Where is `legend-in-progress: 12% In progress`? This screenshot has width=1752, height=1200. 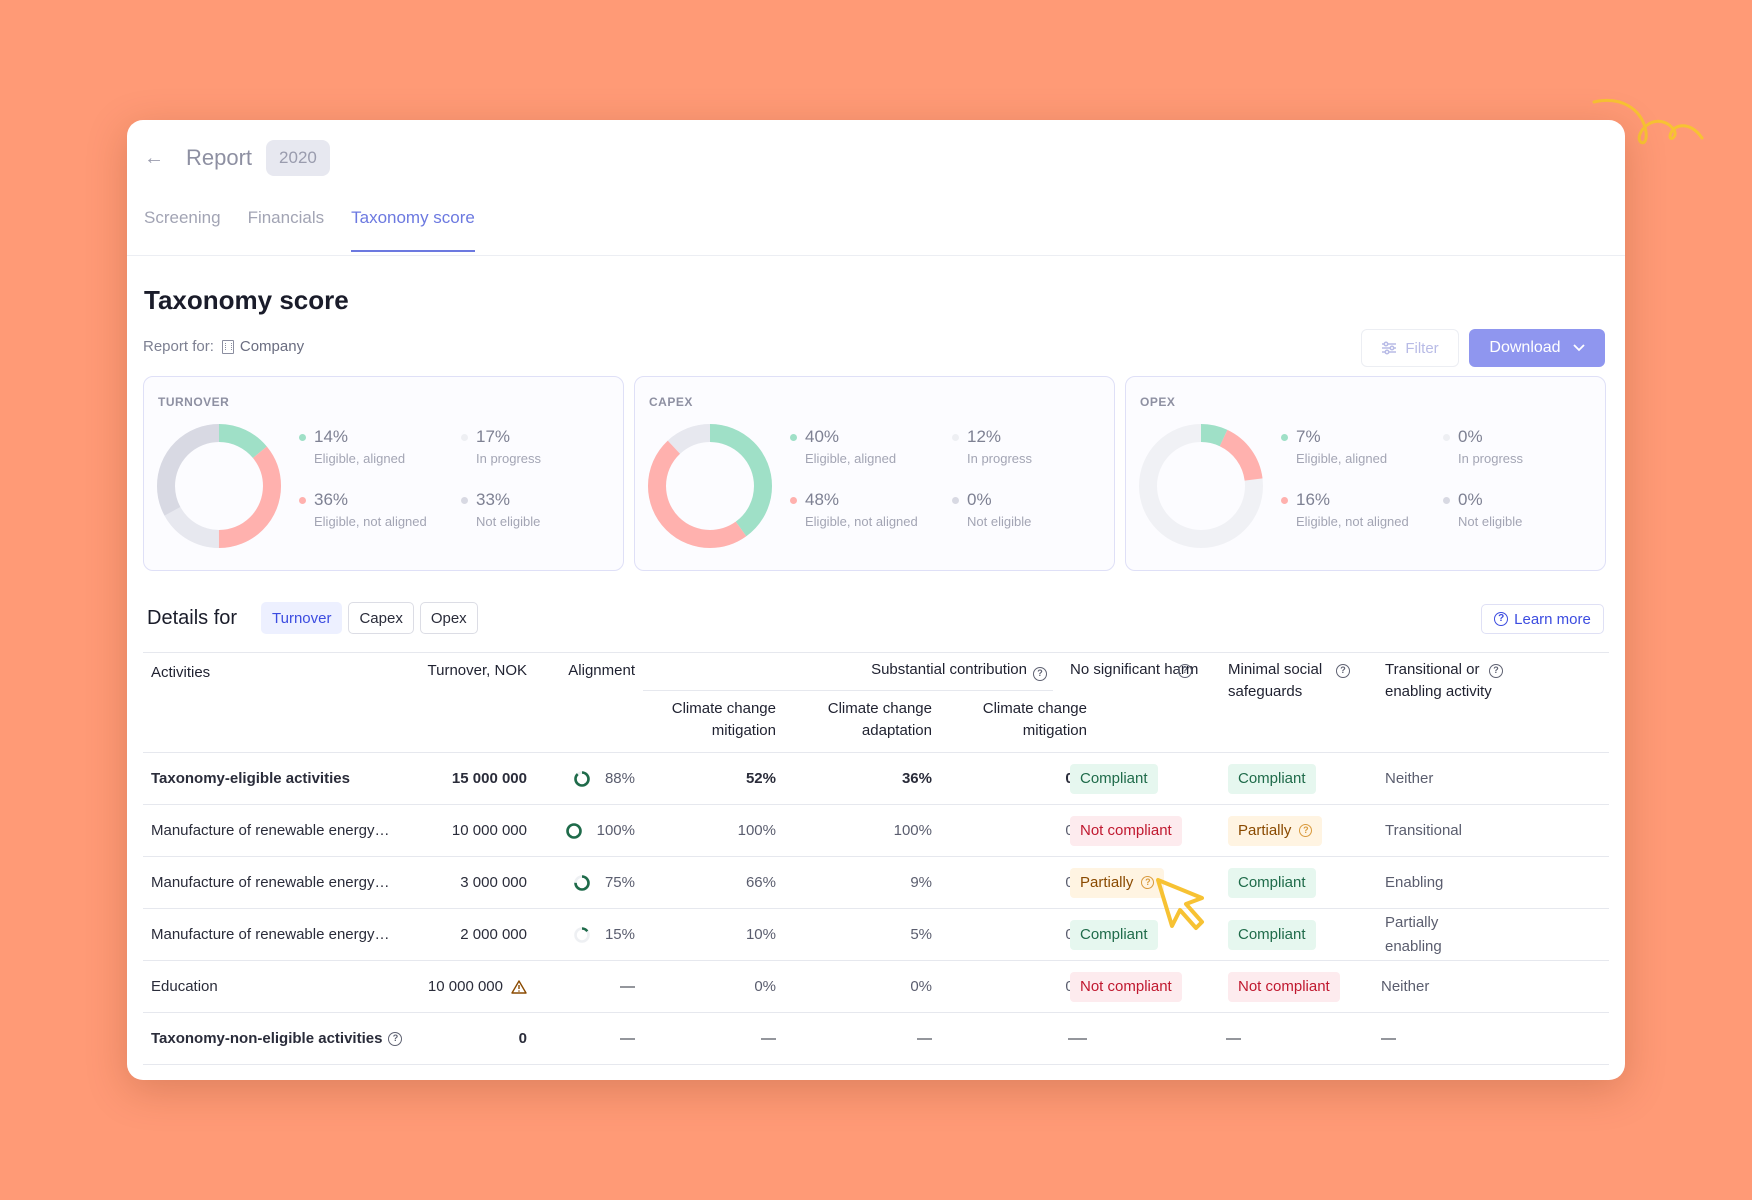
legend-in-progress: 12% In progress is located at coordinates (992, 446).